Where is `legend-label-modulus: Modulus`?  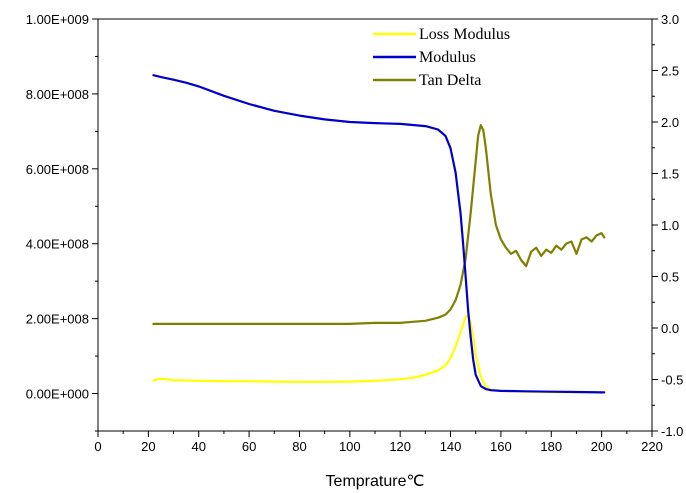 legend-label-modulus: Modulus is located at coordinates (447, 57).